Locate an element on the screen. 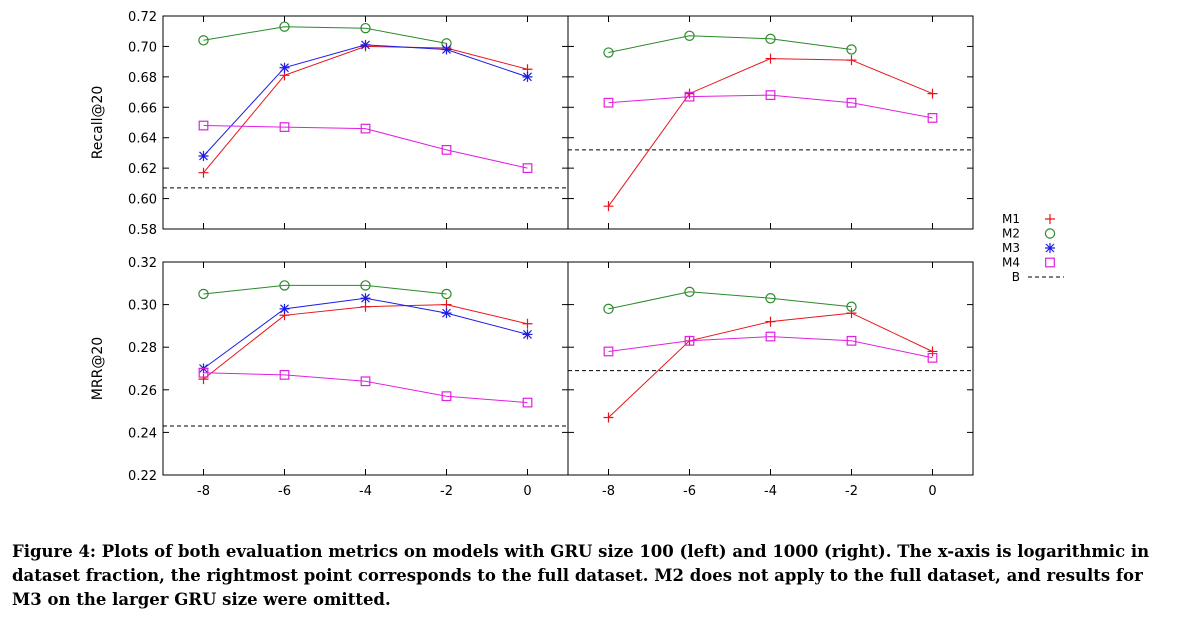  legend-key-M1 is located at coordinates (1050, 219).